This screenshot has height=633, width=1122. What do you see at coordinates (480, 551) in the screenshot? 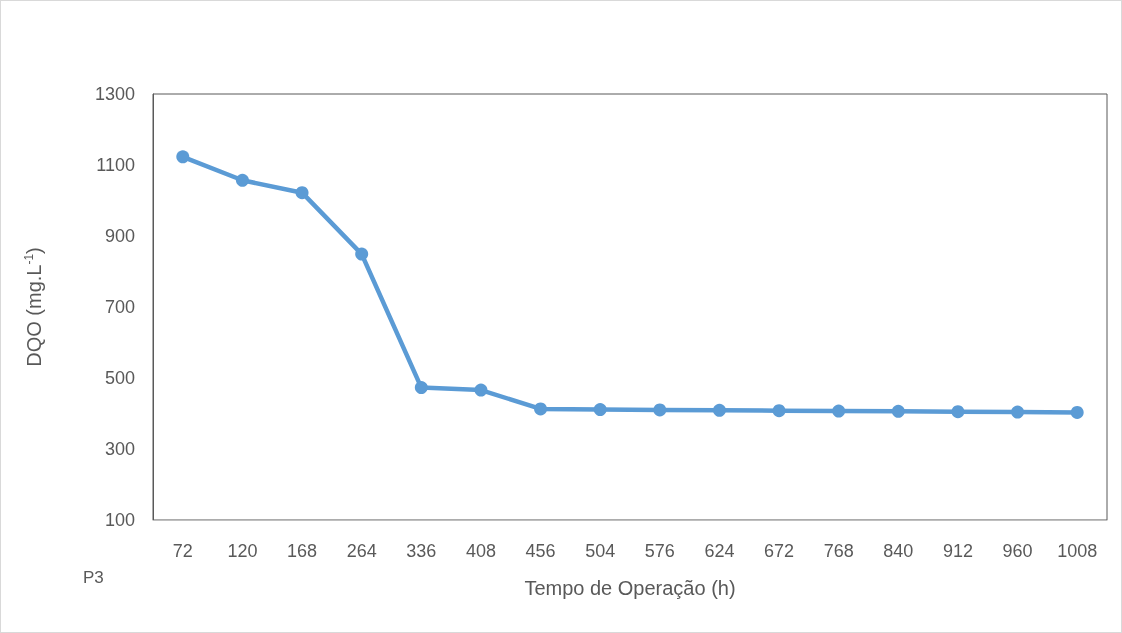
I see `x-tick-label: 408` at bounding box center [480, 551].